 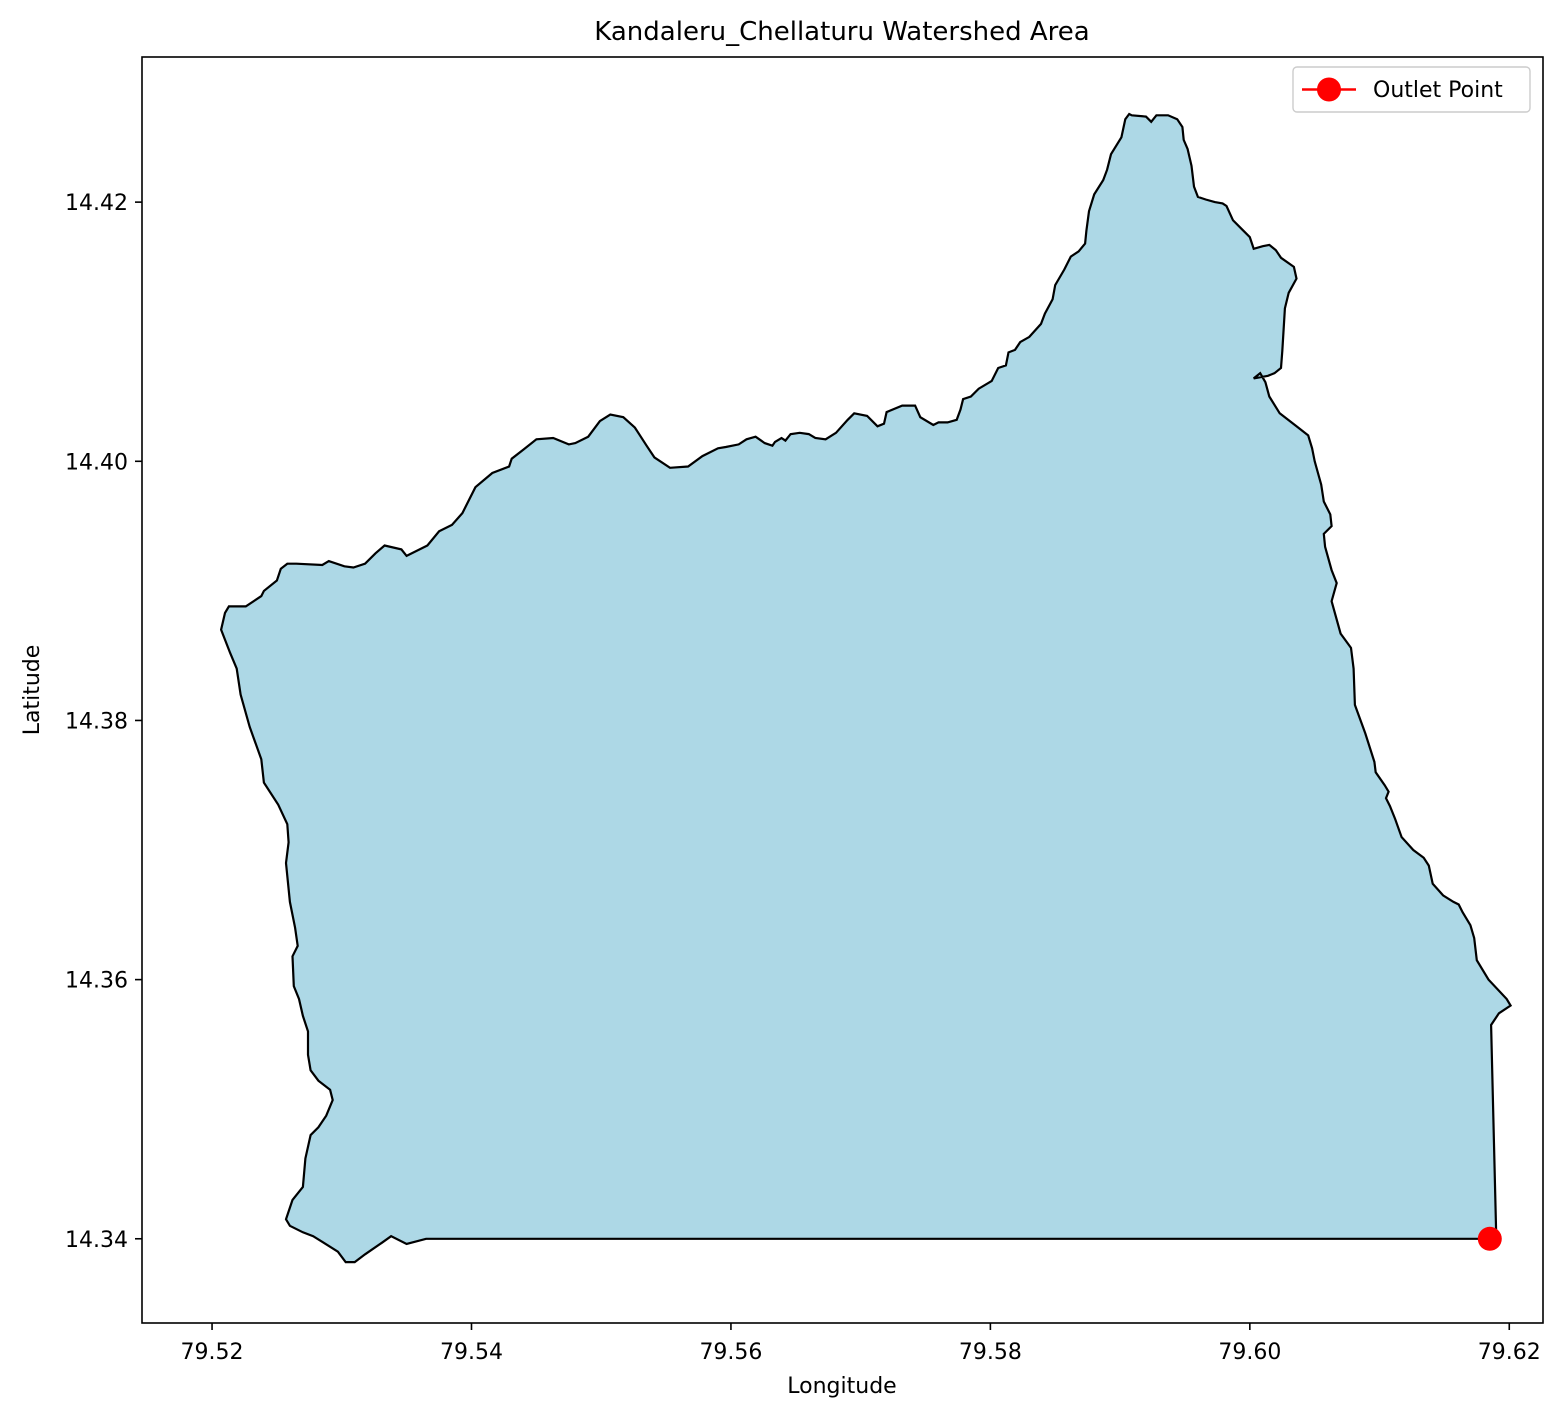 What do you see at coordinates (1249, 1352) in the screenshot?
I see `x-tick-label: 79.60` at bounding box center [1249, 1352].